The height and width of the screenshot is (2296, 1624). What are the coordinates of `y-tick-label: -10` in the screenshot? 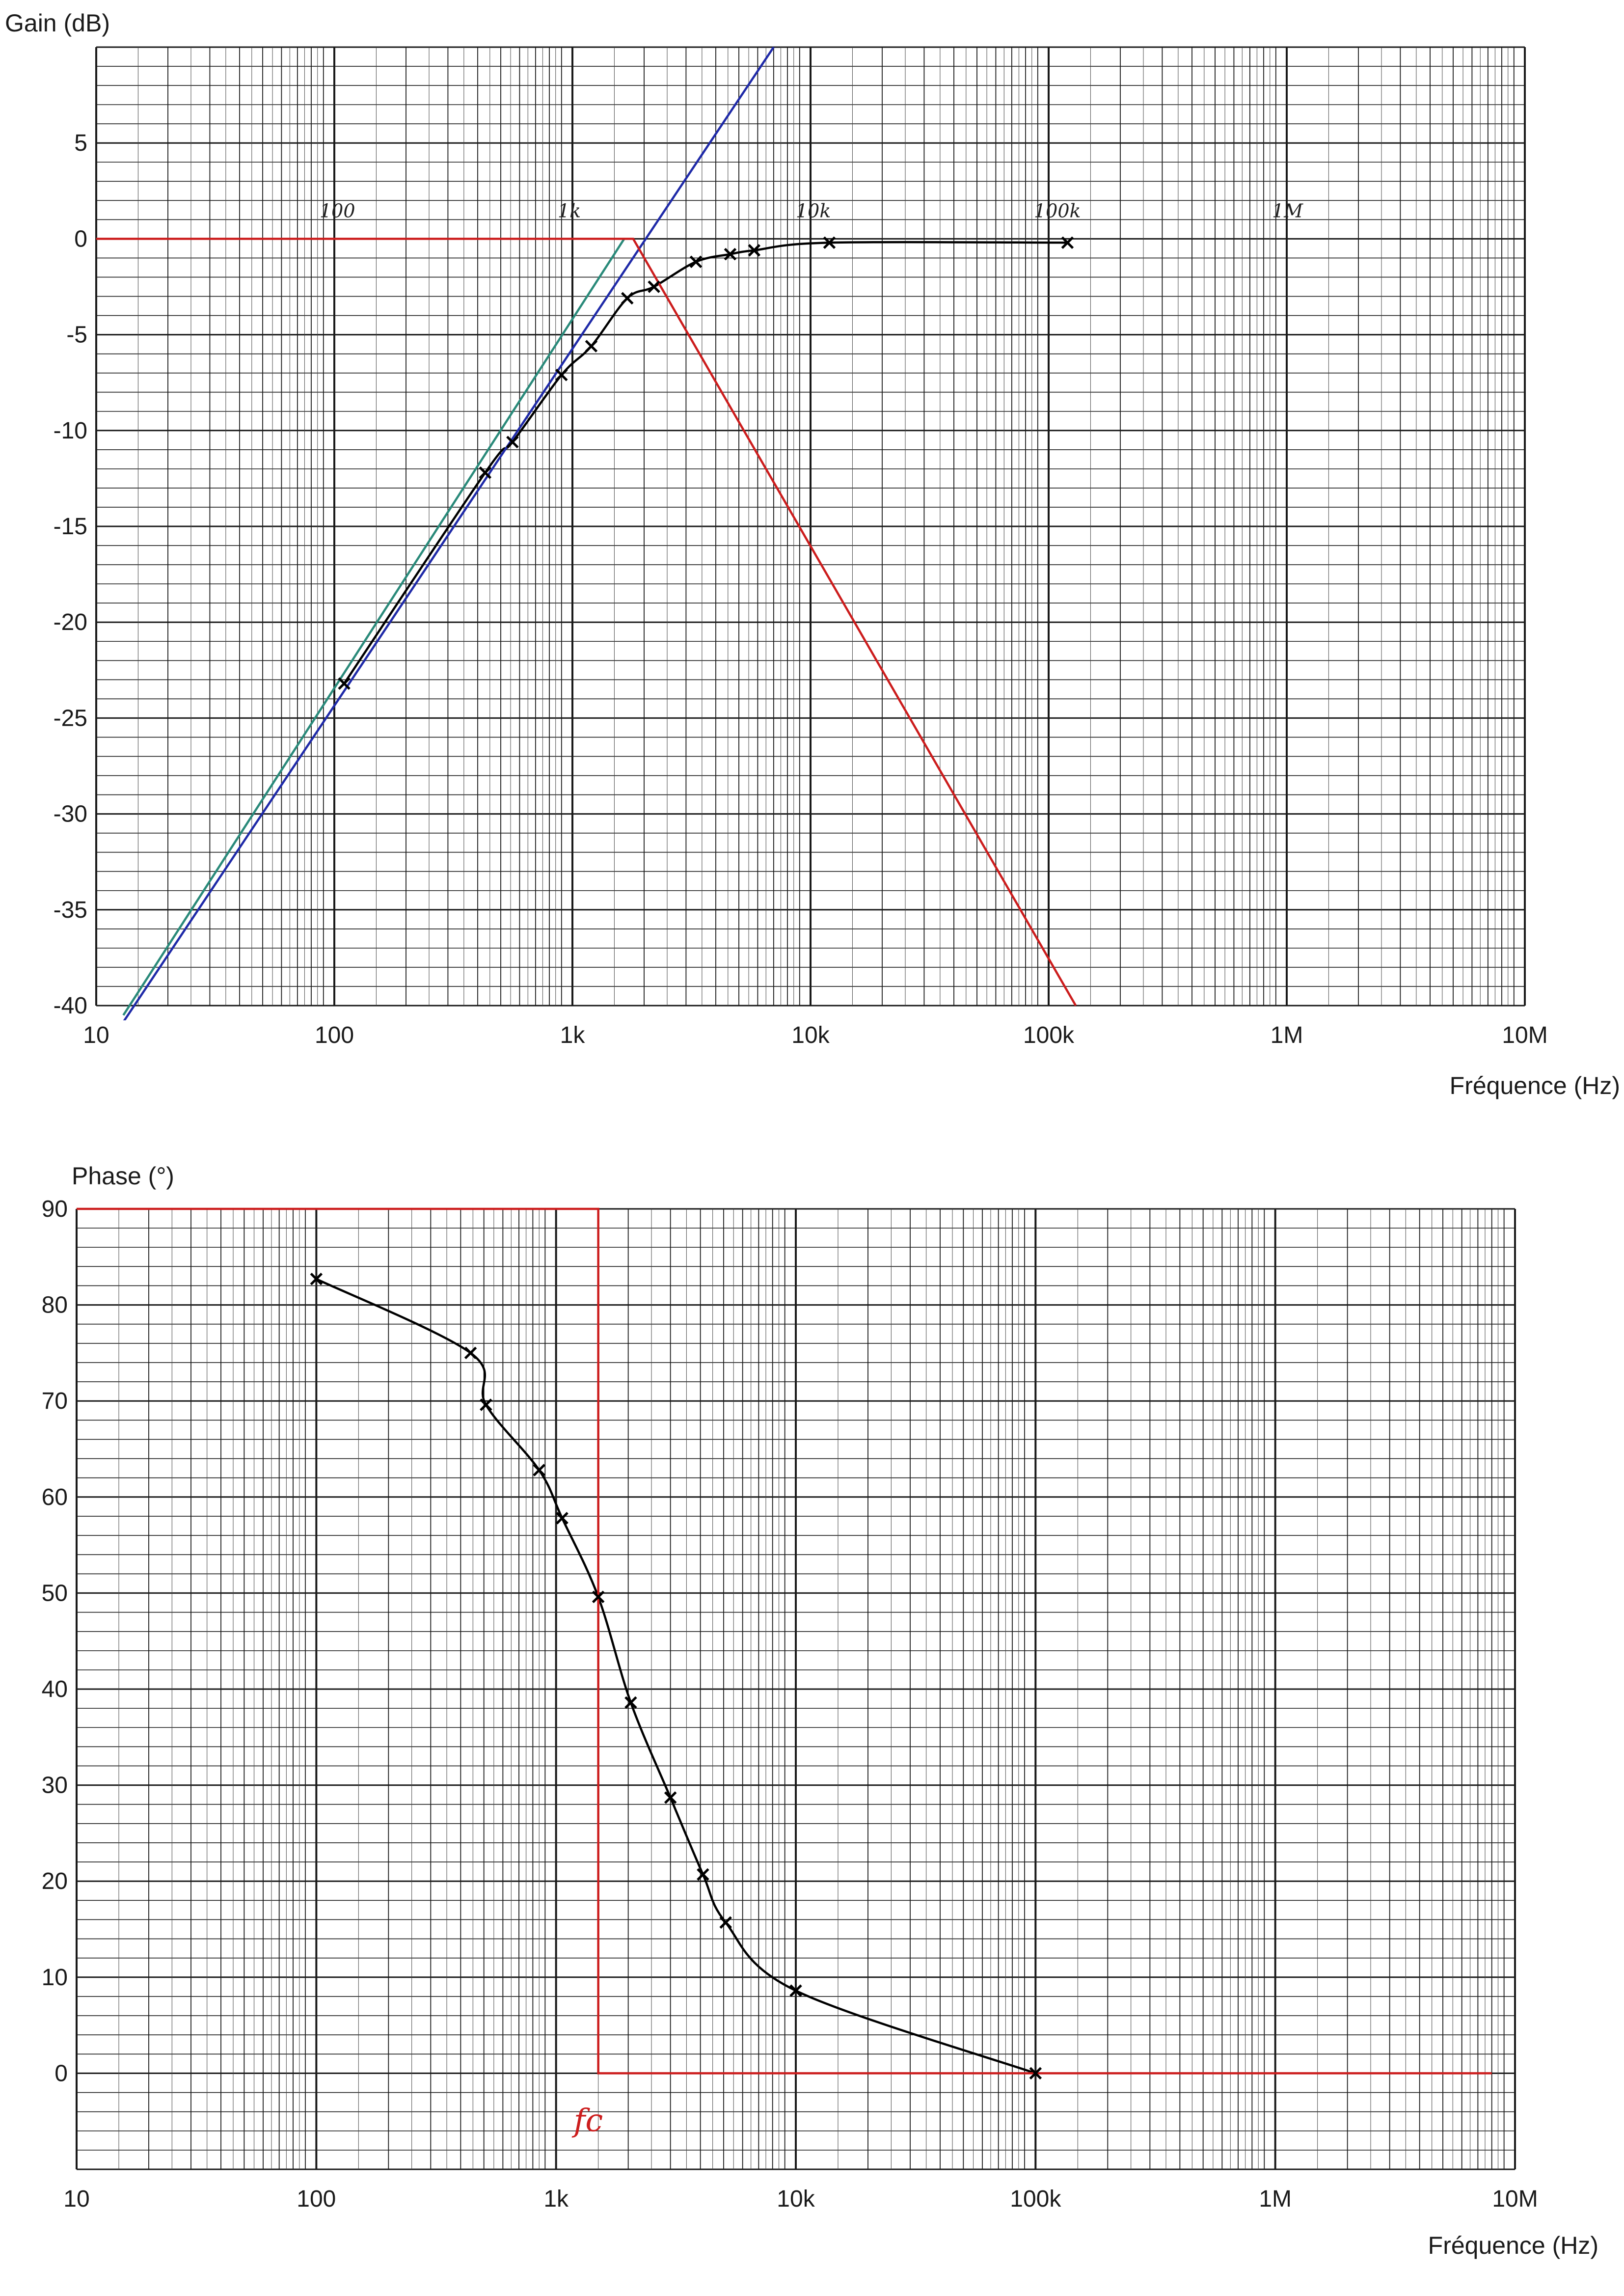 It's located at (70, 431).